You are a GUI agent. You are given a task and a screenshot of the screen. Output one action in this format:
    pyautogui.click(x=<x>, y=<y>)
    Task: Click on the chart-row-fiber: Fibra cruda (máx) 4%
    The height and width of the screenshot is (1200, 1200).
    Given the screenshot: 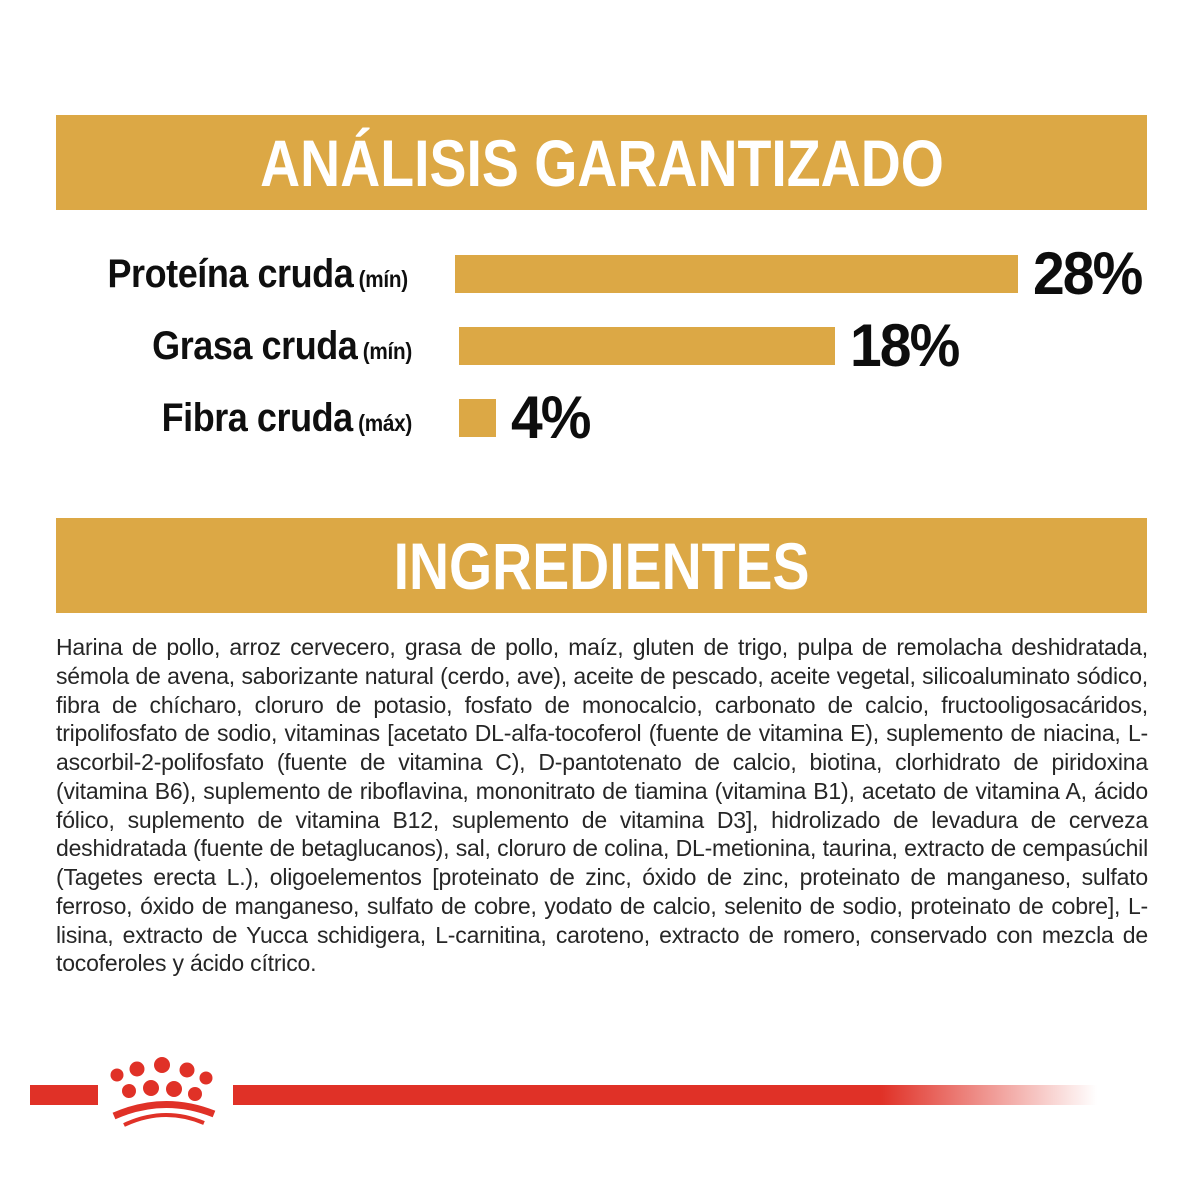 What is the action you would take?
    pyautogui.click(x=601, y=418)
    